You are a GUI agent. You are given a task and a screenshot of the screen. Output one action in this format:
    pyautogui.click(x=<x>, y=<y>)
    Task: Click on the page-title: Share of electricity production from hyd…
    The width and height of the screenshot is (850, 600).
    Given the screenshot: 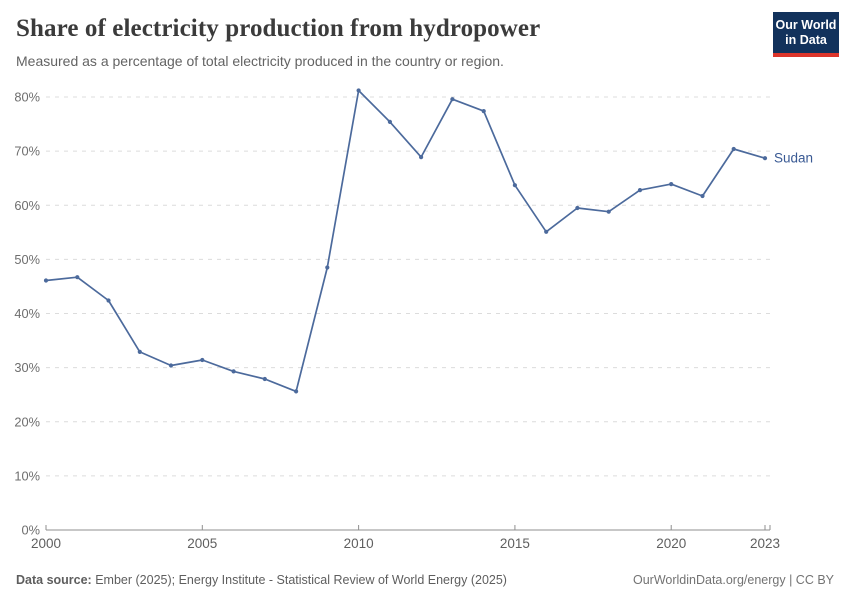 What is the action you would take?
    pyautogui.click(x=278, y=28)
    